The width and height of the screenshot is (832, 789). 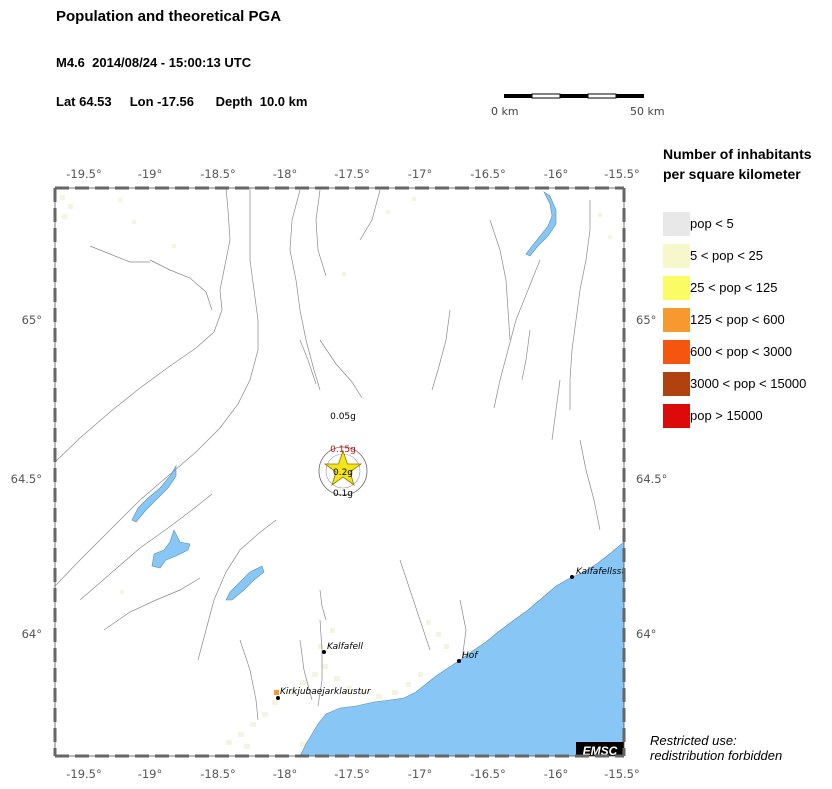 What do you see at coordinates (343, 494) in the screenshot?
I see `pga-label-01: 0.1g` at bounding box center [343, 494].